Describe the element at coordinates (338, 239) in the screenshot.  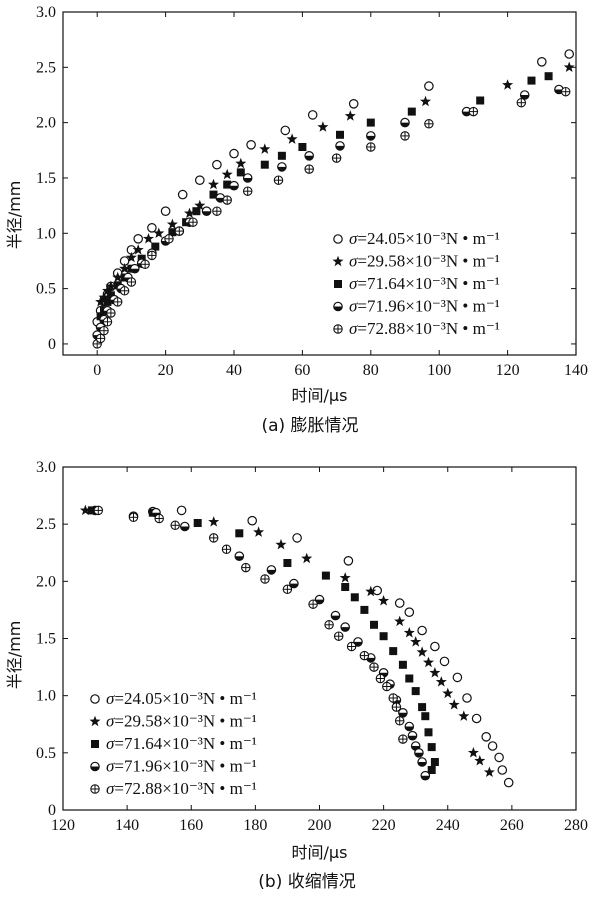
I see `legend-marker-shape` at that location.